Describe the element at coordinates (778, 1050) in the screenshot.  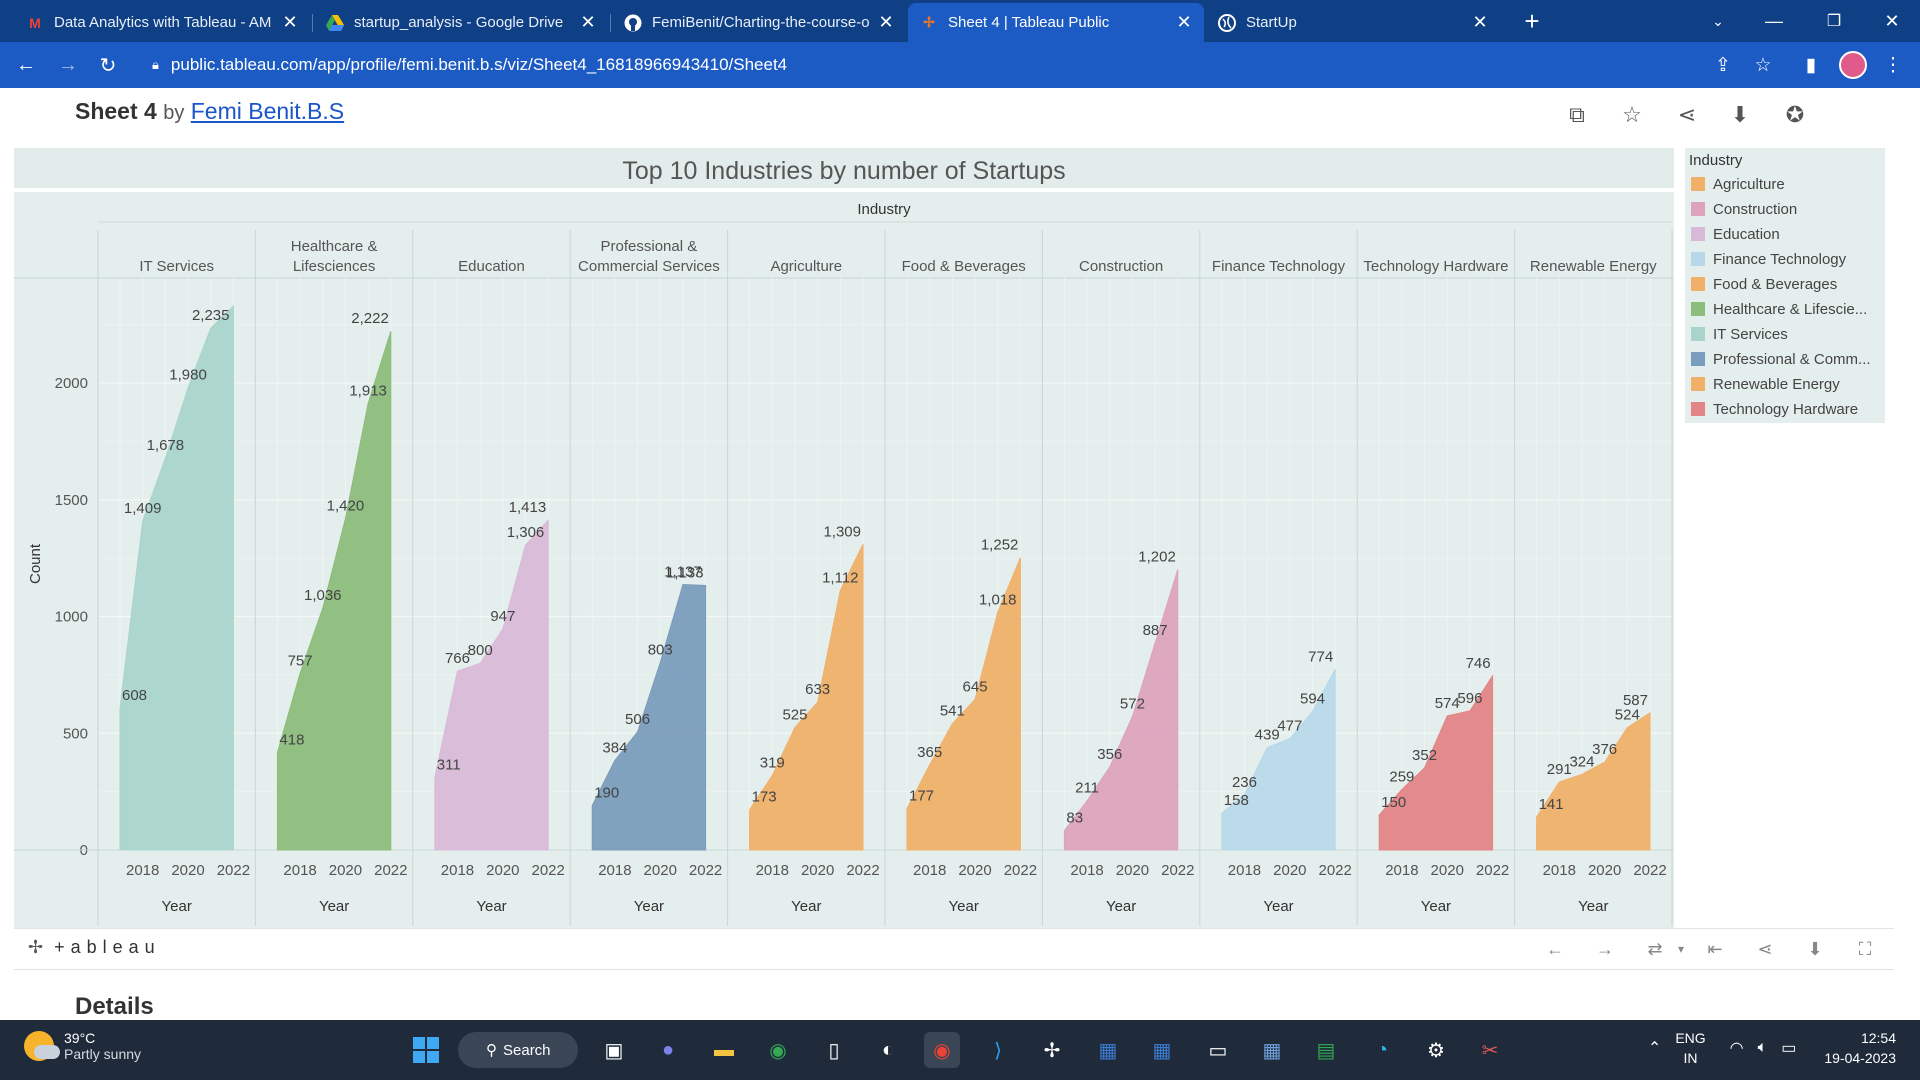
I see `chrome-icon: ◉` at that location.